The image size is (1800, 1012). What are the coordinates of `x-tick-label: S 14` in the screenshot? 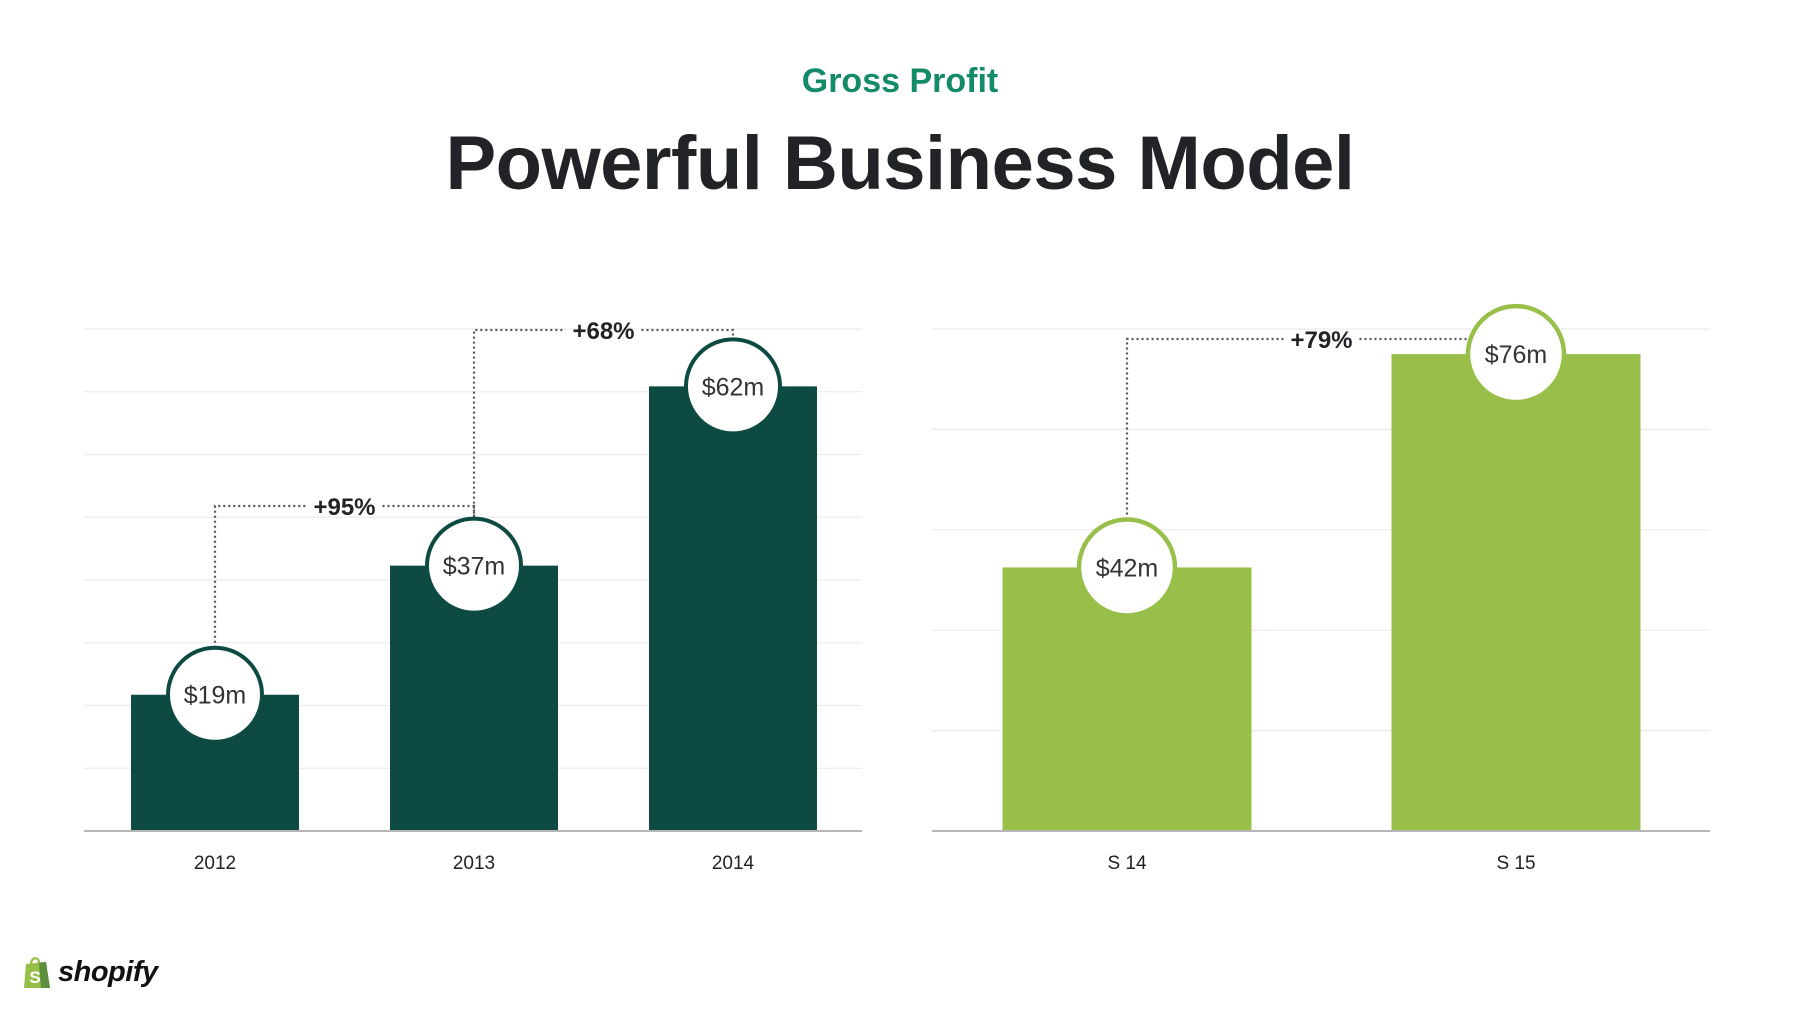 It's located at (1127, 863).